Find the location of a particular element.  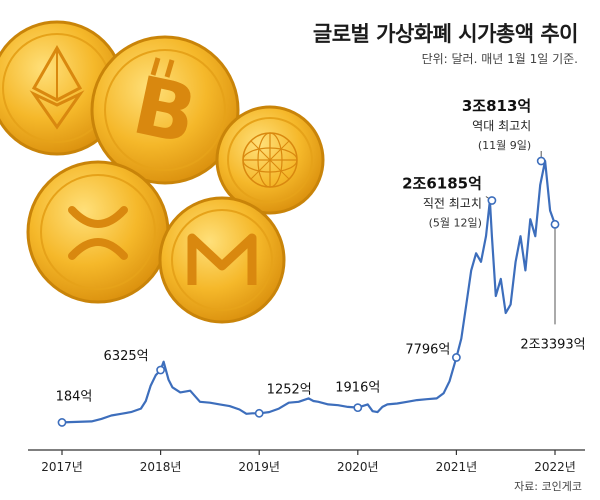

data-label: 2조3393억 is located at coordinates (552, 344).